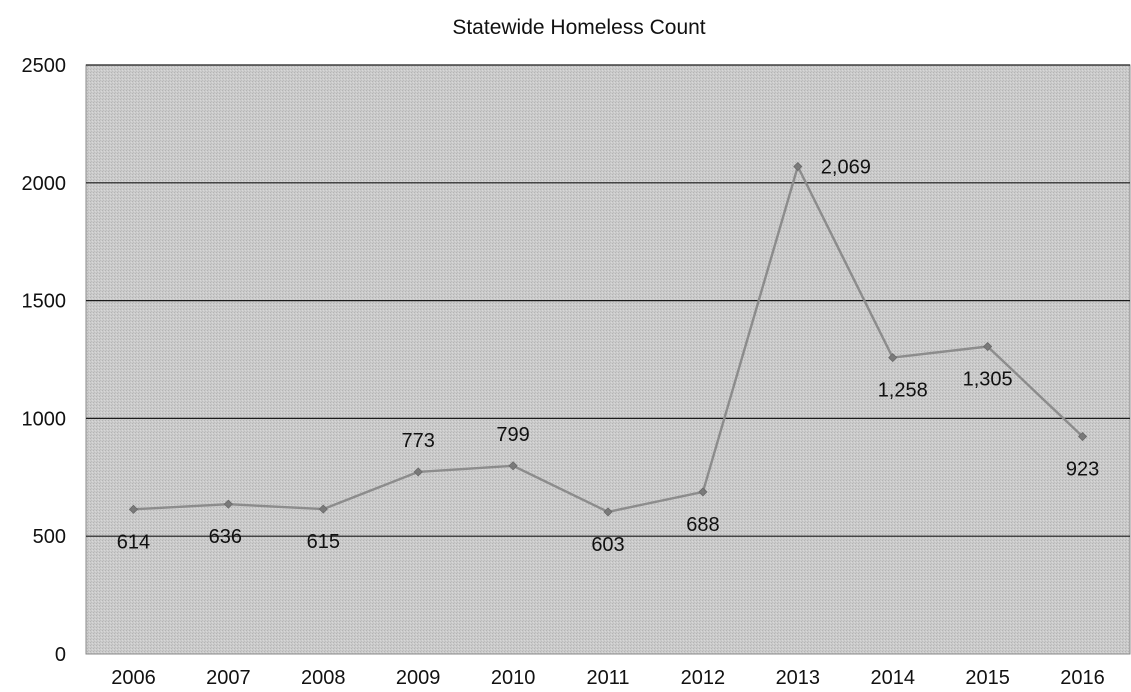 The image size is (1131, 692). What do you see at coordinates (513, 678) in the screenshot?
I see `x-tick-label: 2010` at bounding box center [513, 678].